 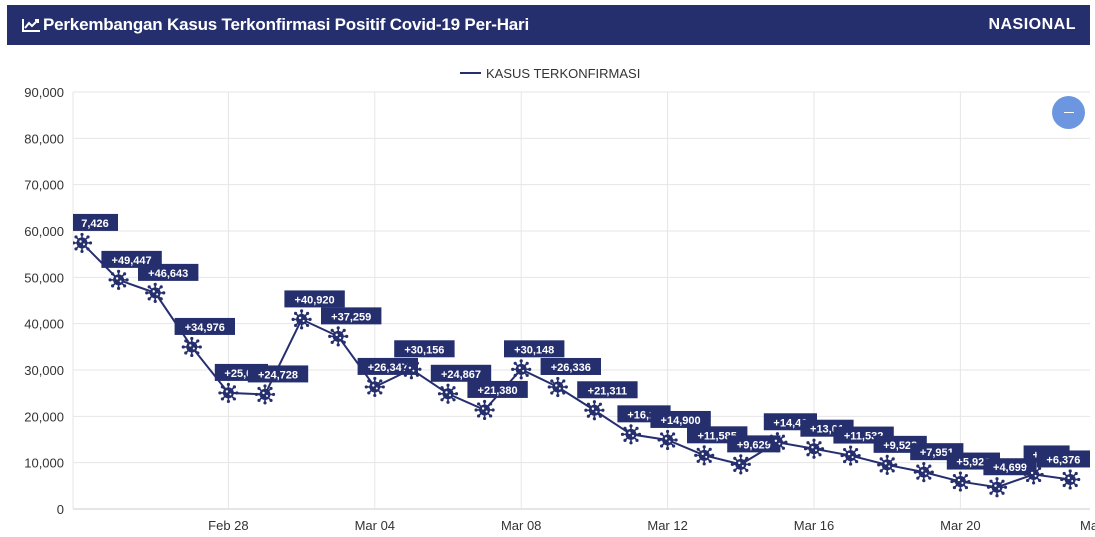 I want to click on scope-label: NASIONAL, so click(x=1032, y=24).